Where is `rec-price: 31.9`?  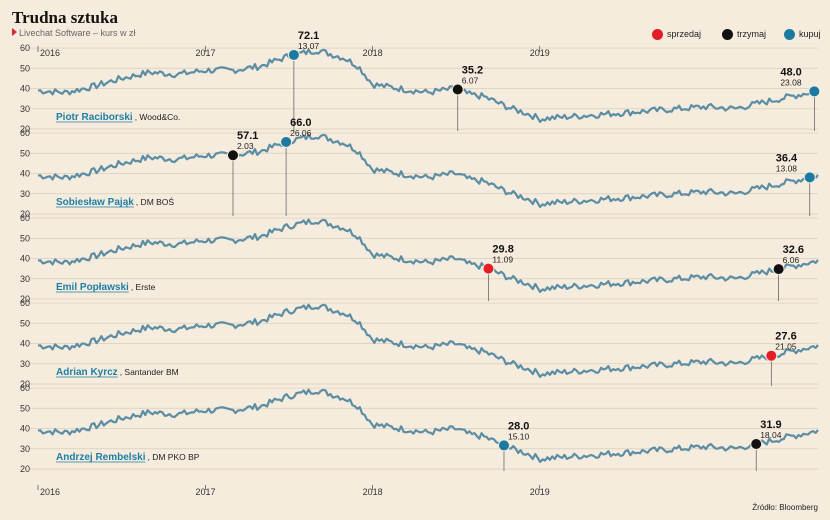 rec-price: 31.9 is located at coordinates (770, 425).